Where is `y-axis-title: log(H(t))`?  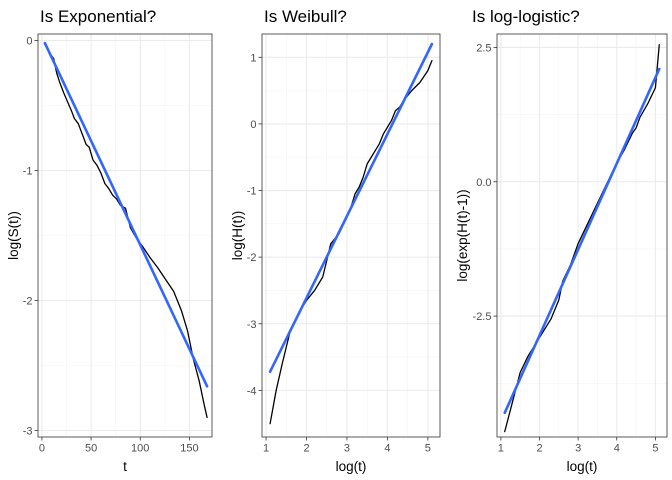
y-axis-title: log(H(t)) is located at coordinates (237, 236).